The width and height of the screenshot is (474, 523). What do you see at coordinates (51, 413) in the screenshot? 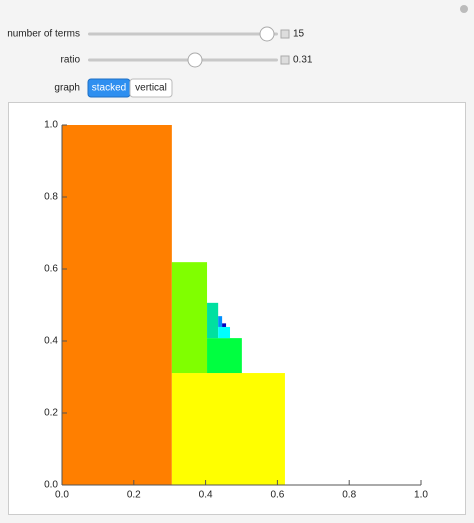
I see `y-tick-label: 0.2` at bounding box center [51, 413].